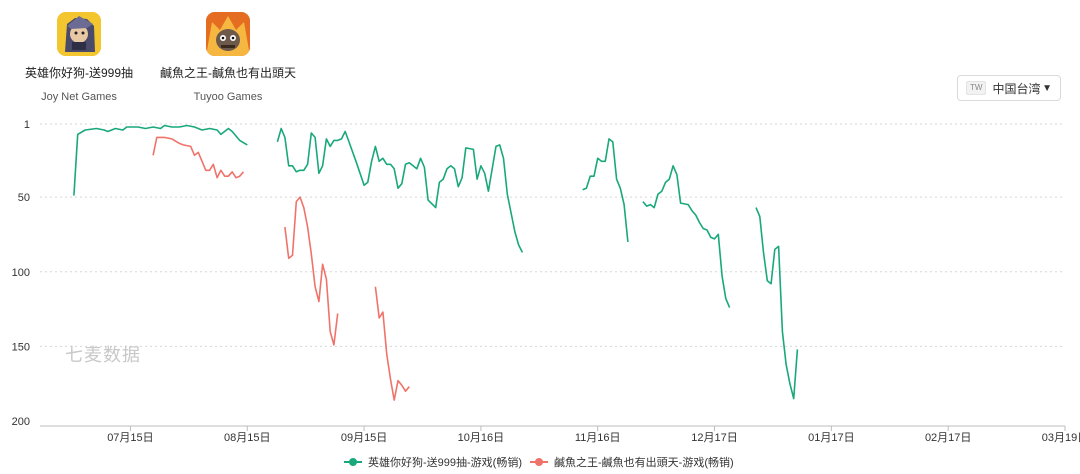  Describe the element at coordinates (21, 422) in the screenshot. I see `y-tick-label: 200` at that location.